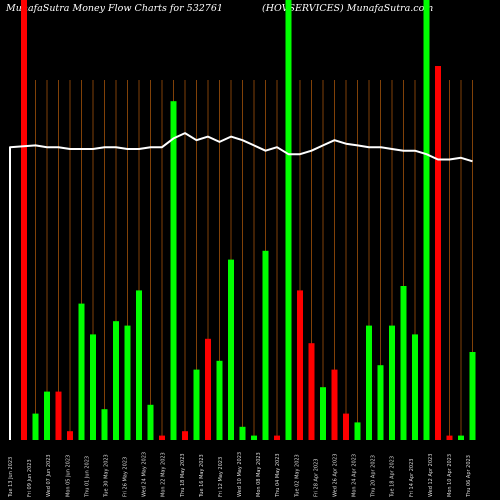 This screenshot has height=500, width=500. I want to click on x-tick-label: Mon 08 May 2023, so click(259, 474).